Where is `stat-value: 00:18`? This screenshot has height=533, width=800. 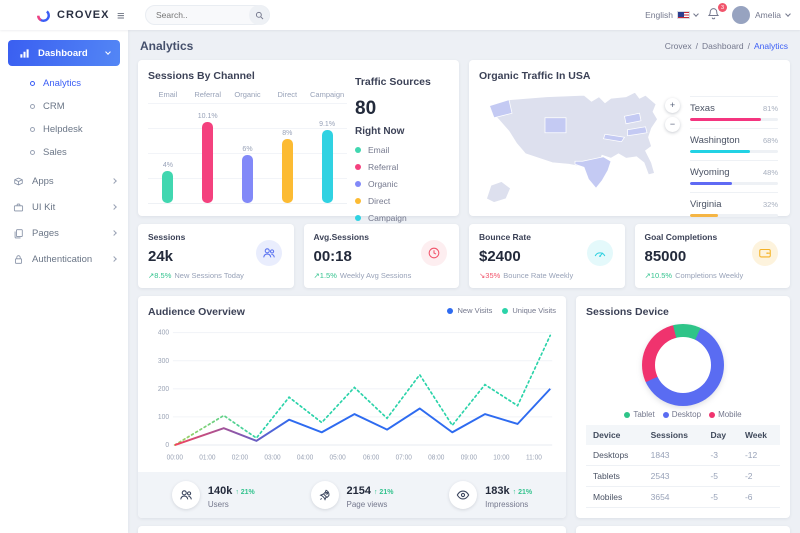
stat-value: 00:18 is located at coordinates (332, 256).